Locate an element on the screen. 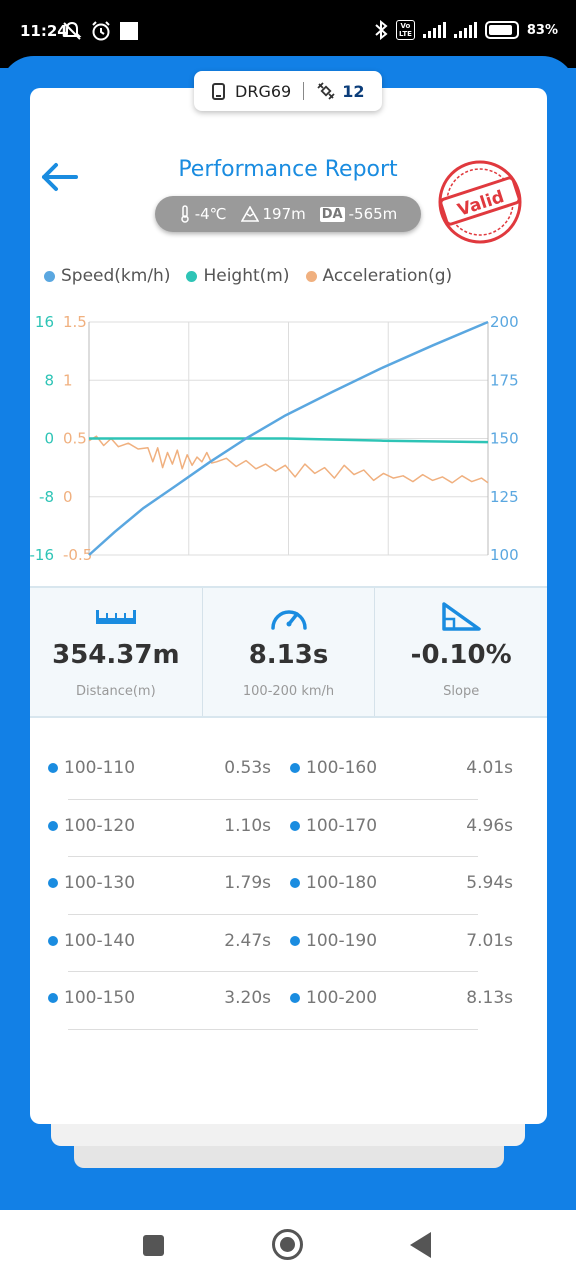 The height and width of the screenshot is (1280, 576). split-range-cell: 100-110 is located at coordinates (91, 768).